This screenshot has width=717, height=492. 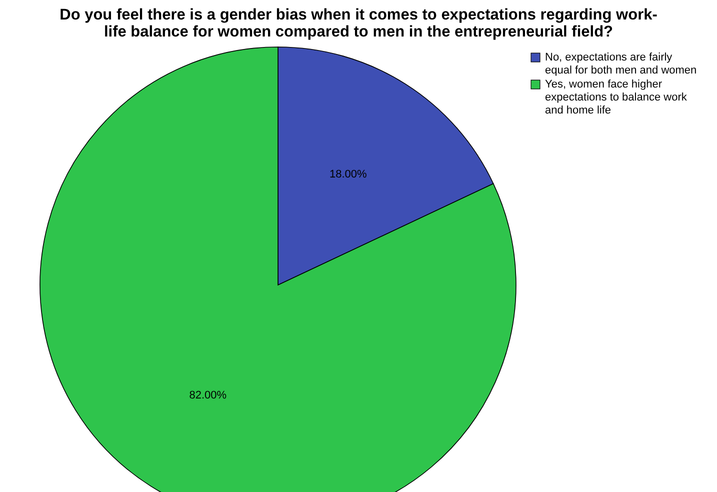 What do you see at coordinates (208, 396) in the screenshot?
I see `data-label: 82.00%` at bounding box center [208, 396].